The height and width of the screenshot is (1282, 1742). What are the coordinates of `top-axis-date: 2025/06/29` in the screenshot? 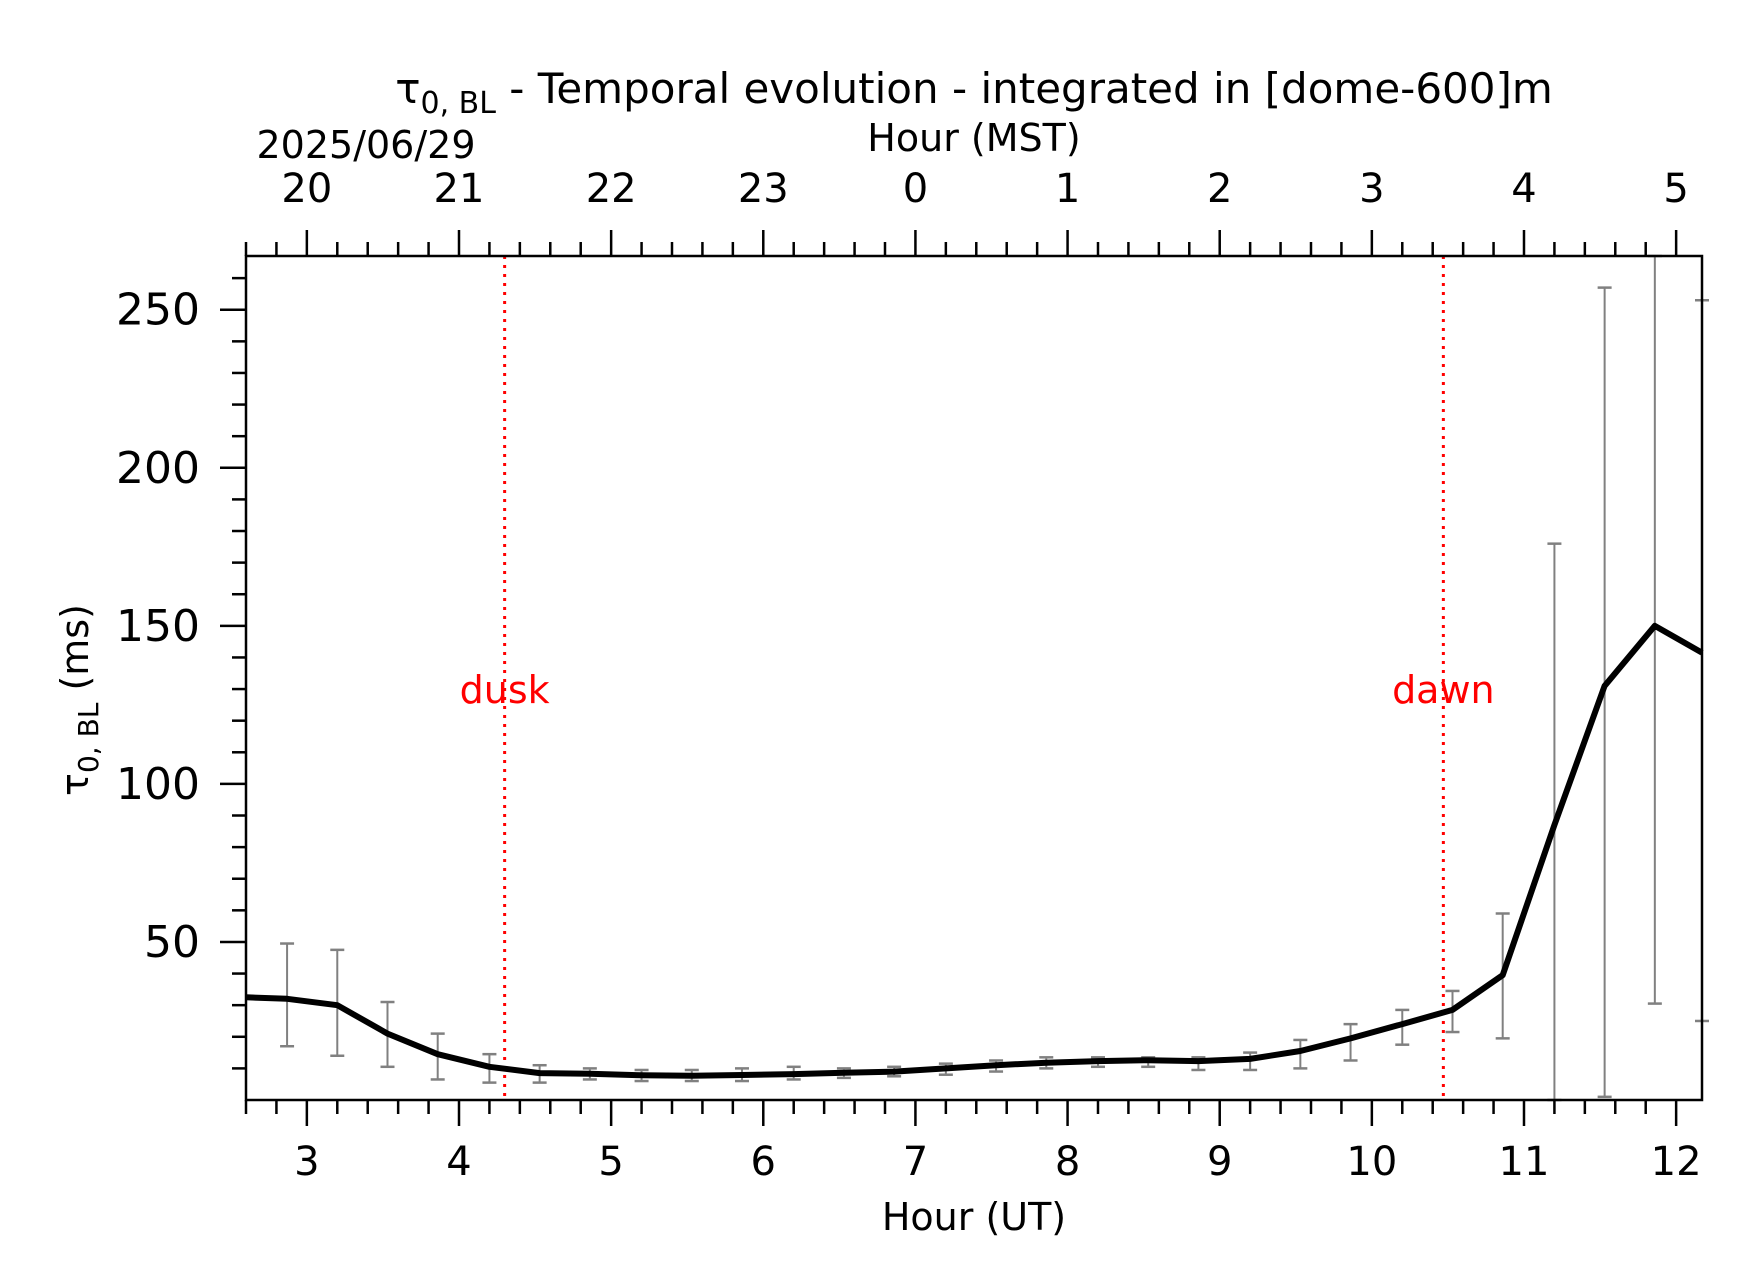 It's located at (365, 145).